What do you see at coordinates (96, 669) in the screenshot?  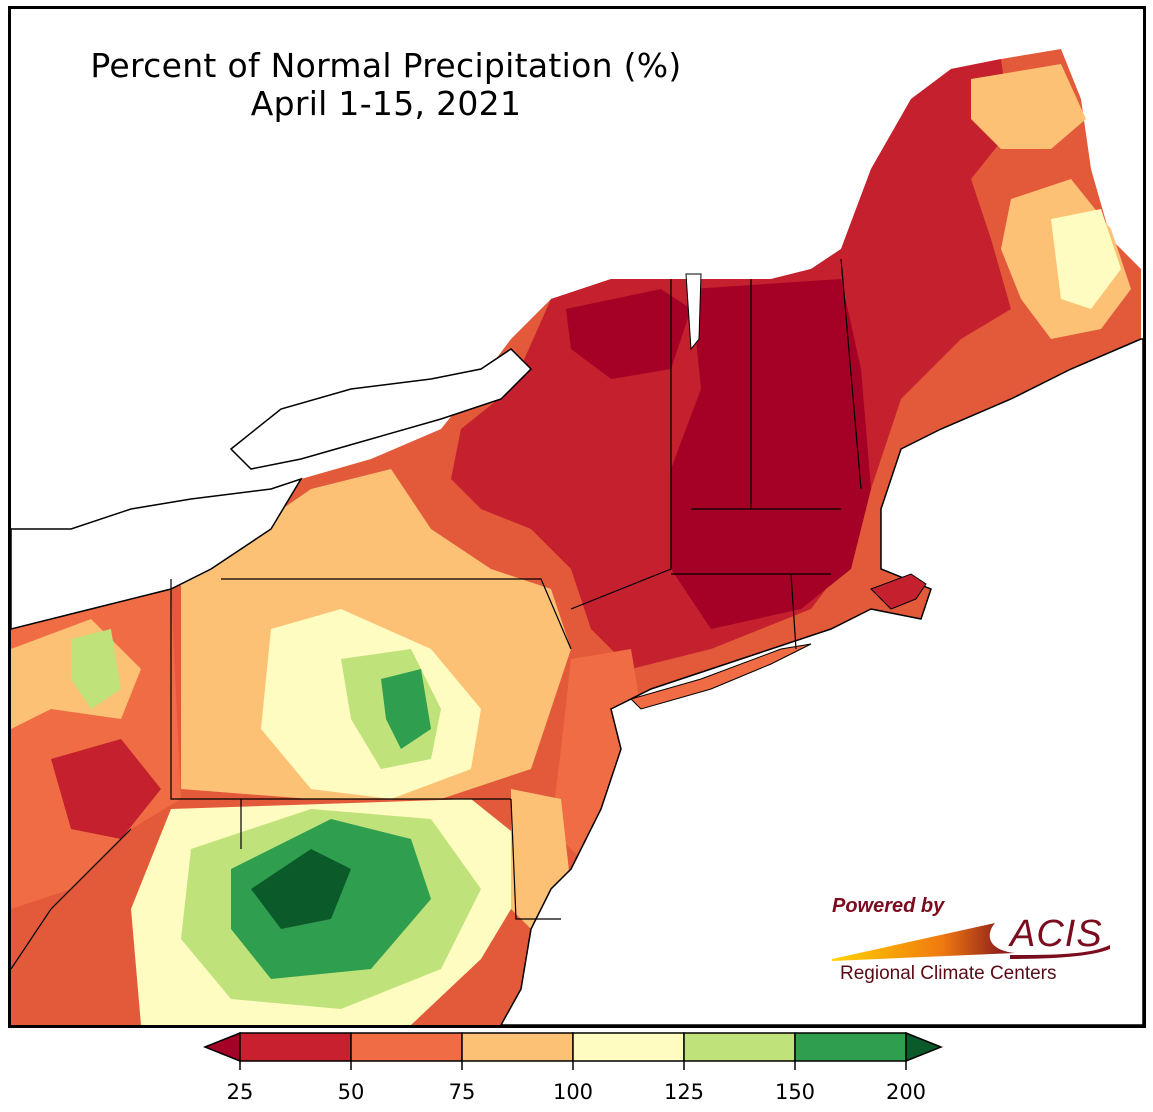 I see `region-ohio-green` at bounding box center [96, 669].